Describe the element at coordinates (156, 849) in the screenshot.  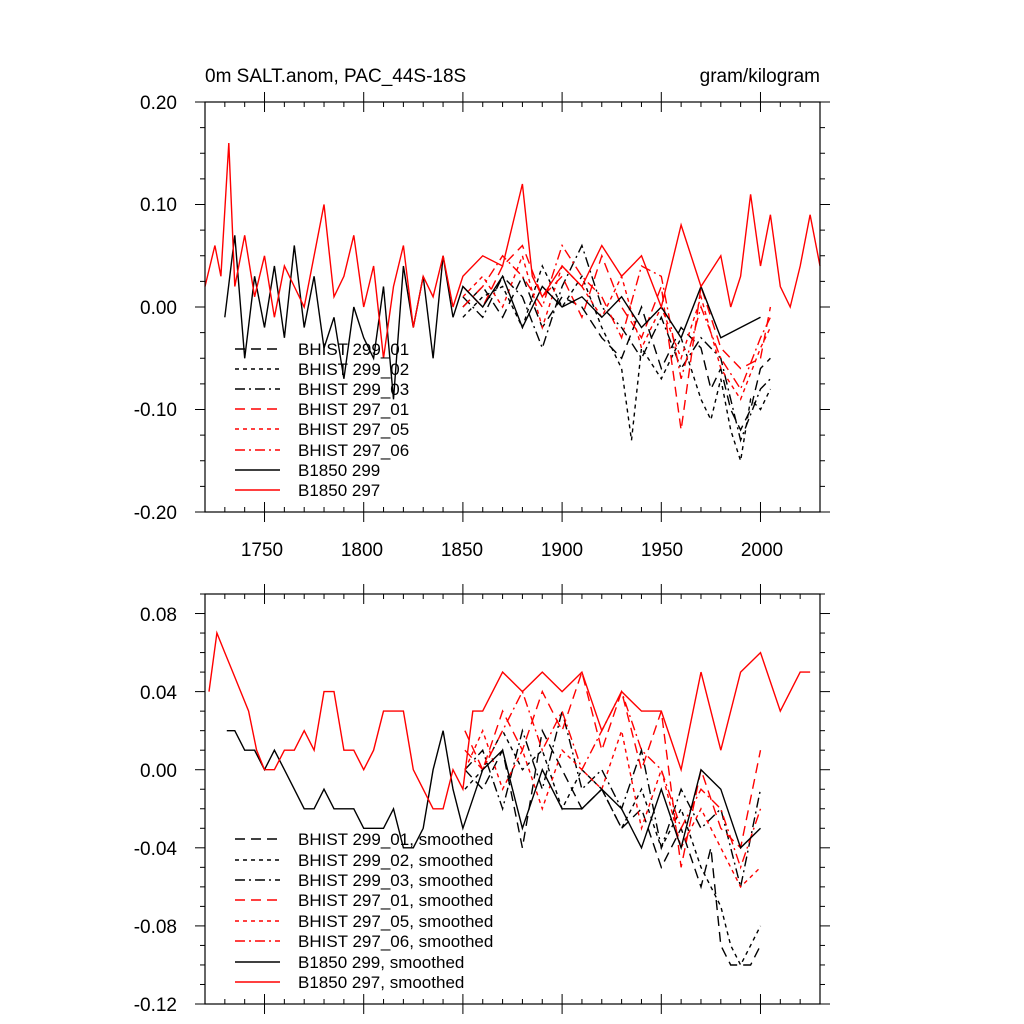
I see `y-tick-label: -0.04` at that location.